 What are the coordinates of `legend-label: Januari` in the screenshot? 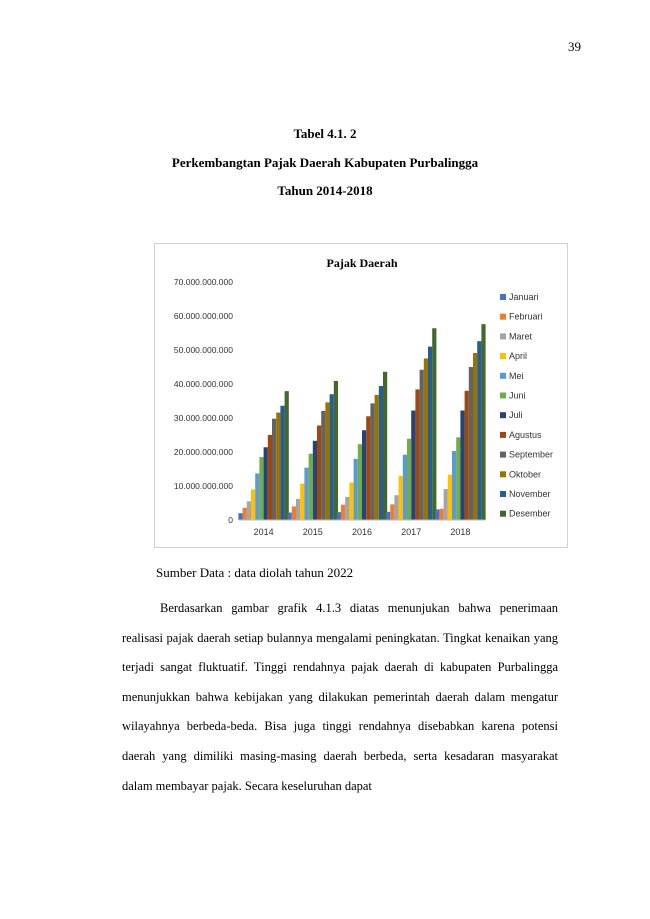 It's located at (524, 297).